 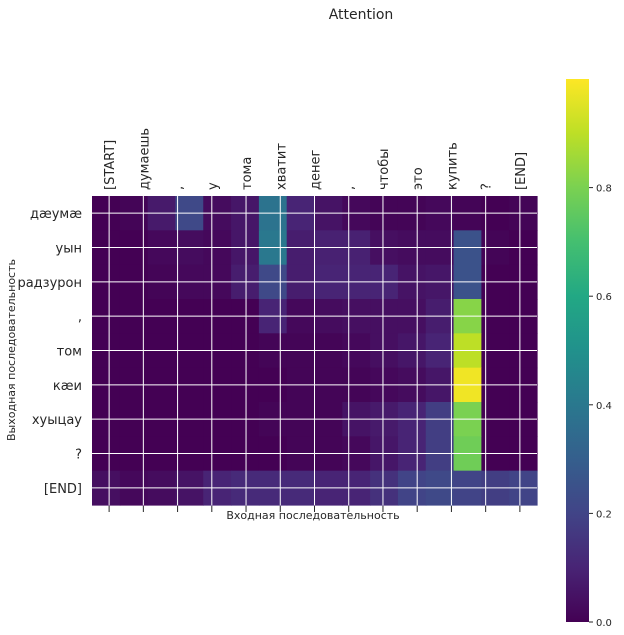 What do you see at coordinates (418, 178) in the screenshot?
I see `x-tick-label: это` at bounding box center [418, 178].